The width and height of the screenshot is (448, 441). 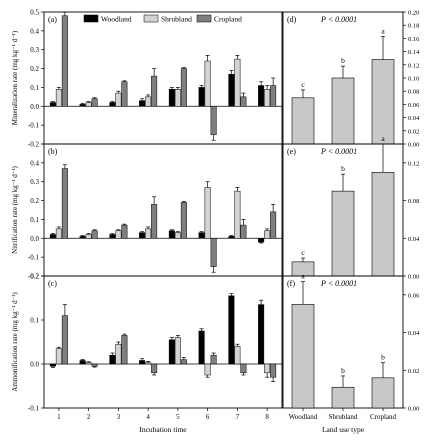 I want to click on y-tick-label: -0.1, so click(x=34, y=126).